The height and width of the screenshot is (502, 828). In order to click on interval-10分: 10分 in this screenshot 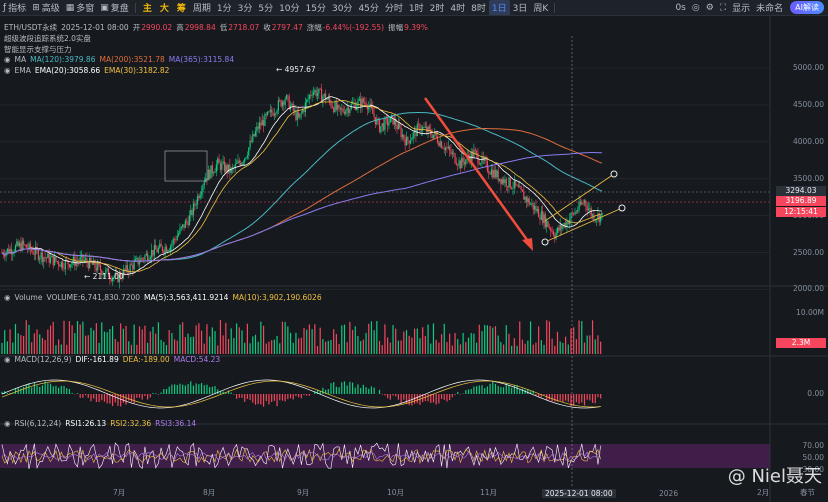, I will do `click(289, 9)`.